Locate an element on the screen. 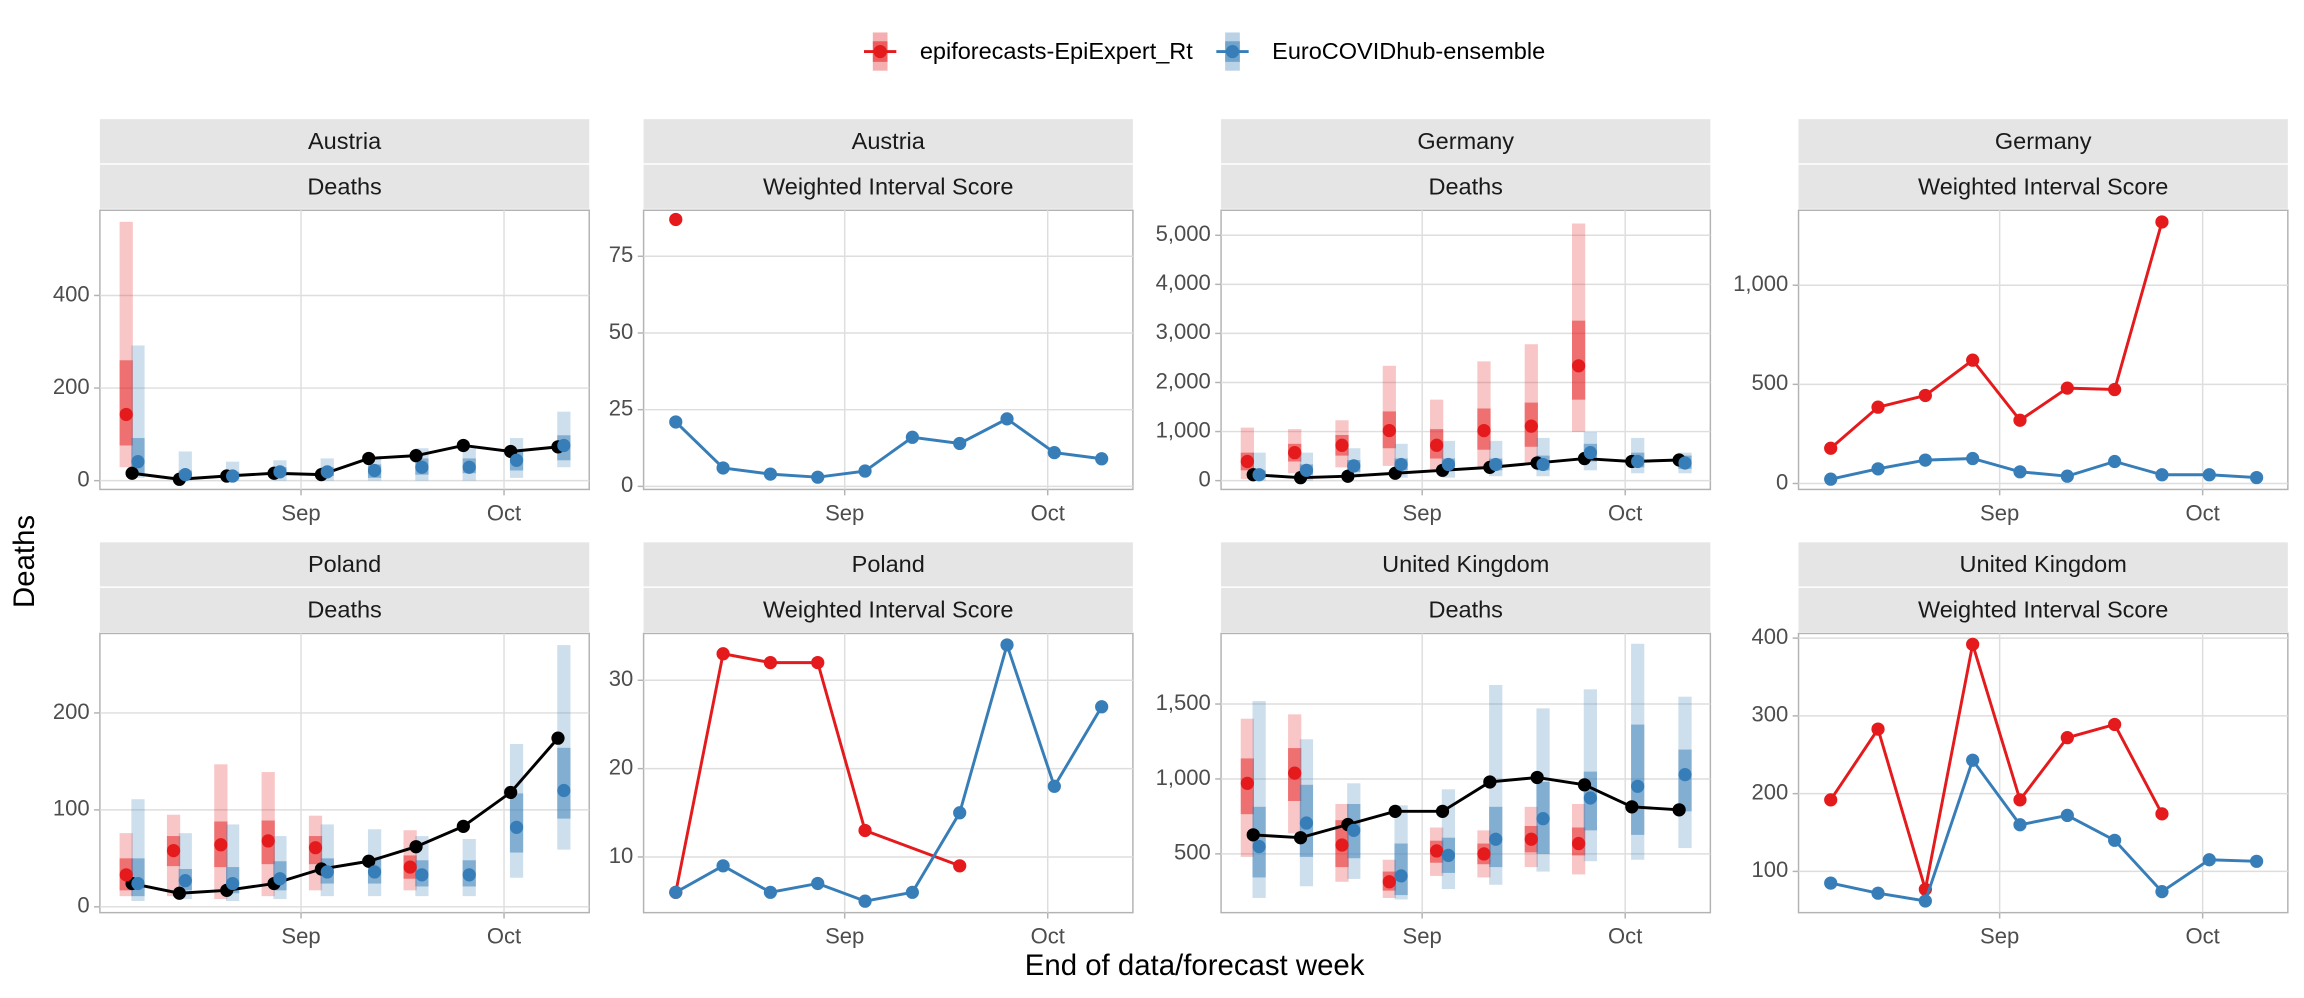 Image resolution: width=2304 pixels, height=998 pixels. strip-title: United Kingdom is located at coordinates (2043, 564).